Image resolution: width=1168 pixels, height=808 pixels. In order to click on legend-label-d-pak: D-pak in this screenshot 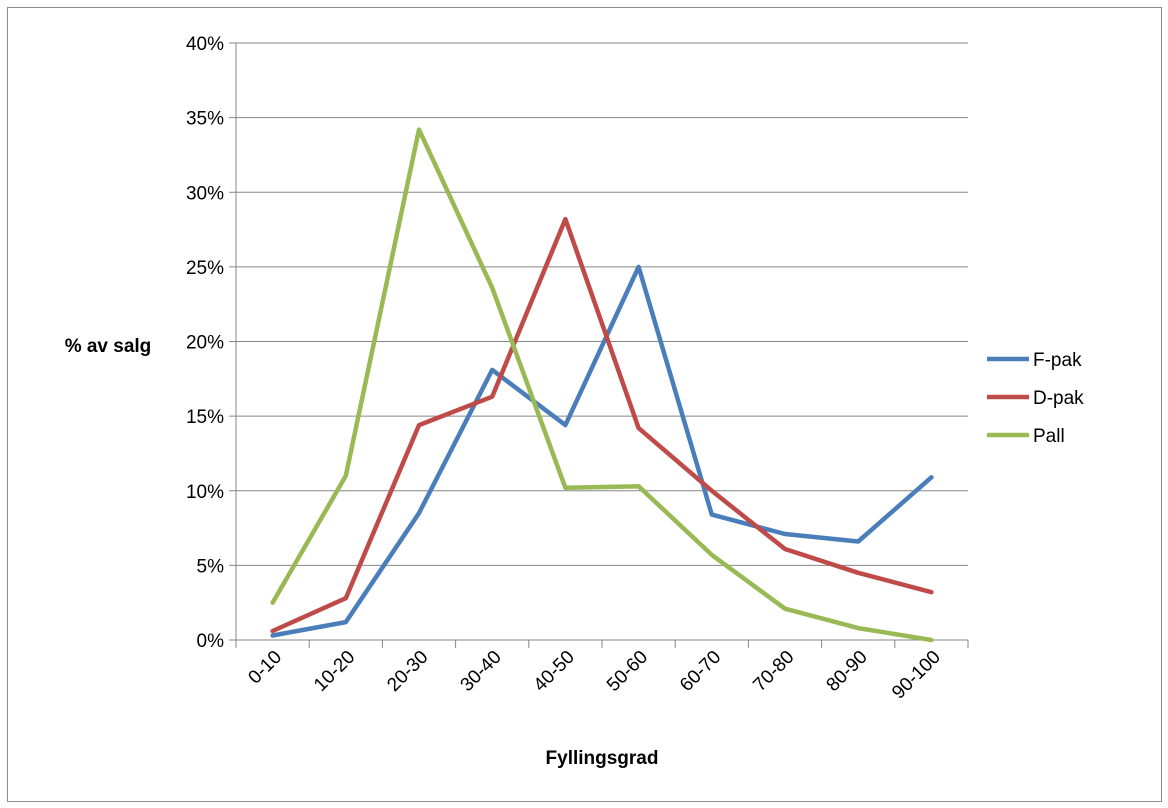, I will do `click(1058, 398)`.